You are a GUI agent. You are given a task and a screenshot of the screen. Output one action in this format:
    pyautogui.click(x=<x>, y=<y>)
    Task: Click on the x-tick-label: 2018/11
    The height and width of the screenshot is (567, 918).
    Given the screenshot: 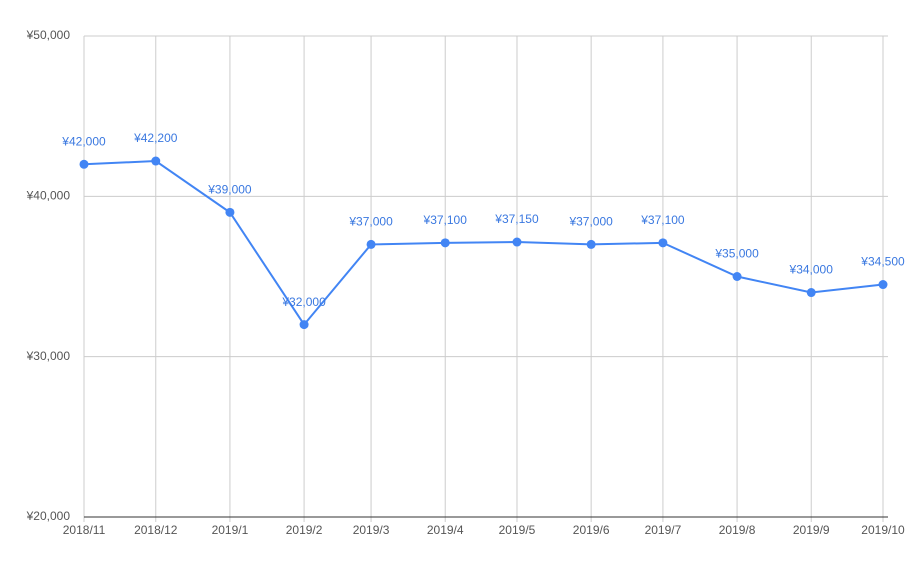 What is the action you would take?
    pyautogui.click(x=84, y=530)
    